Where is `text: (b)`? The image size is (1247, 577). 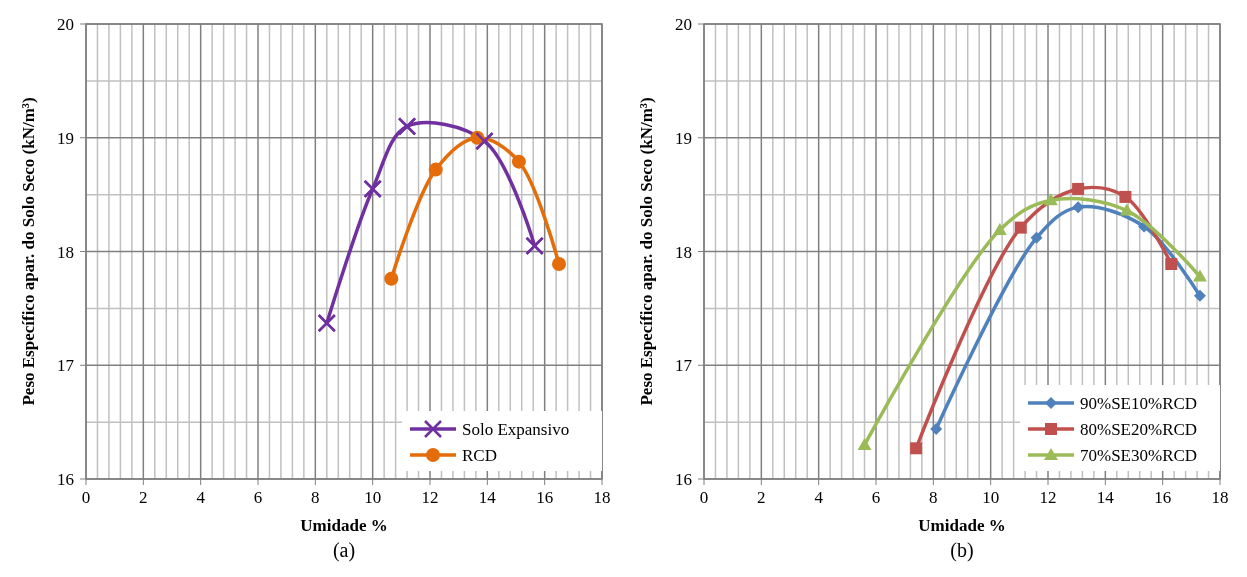 text: (b) is located at coordinates (962, 550).